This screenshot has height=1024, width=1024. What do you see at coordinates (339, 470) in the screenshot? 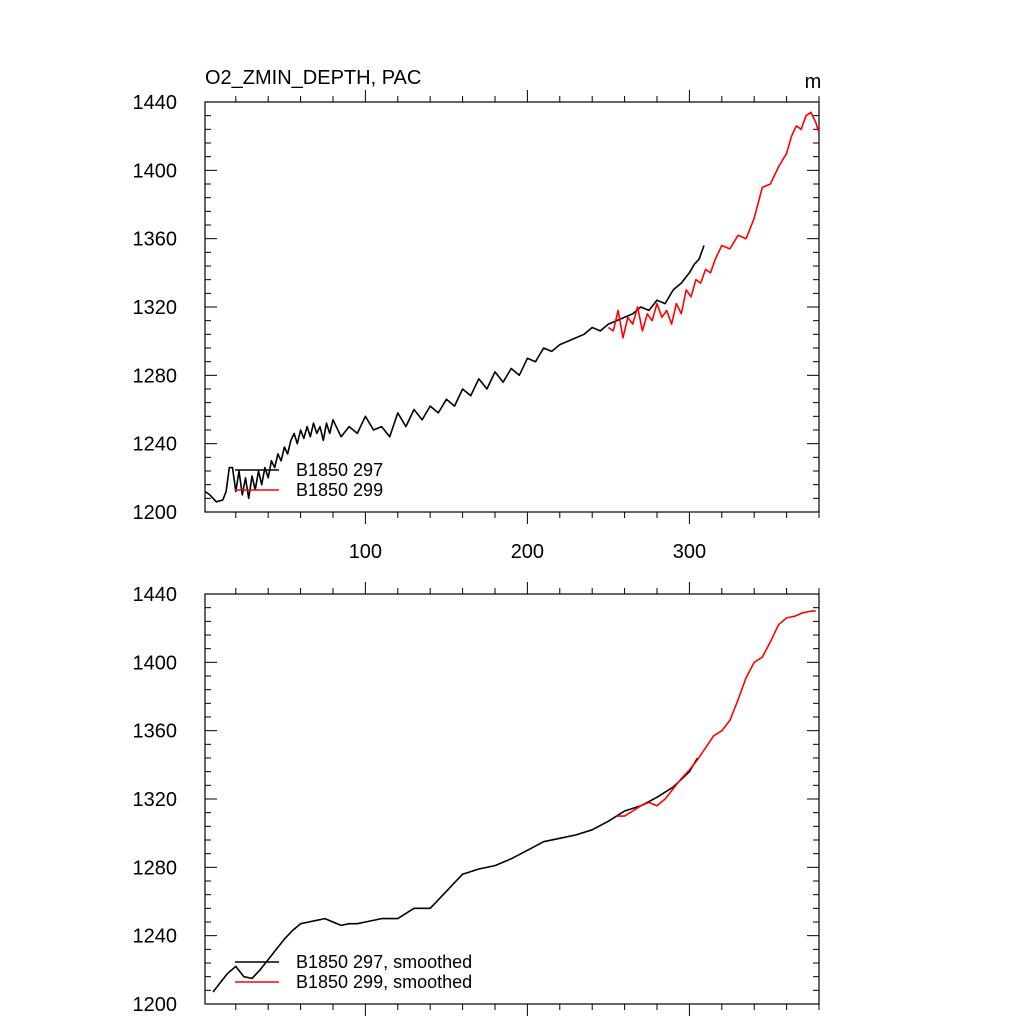
I see `legend-label: B1850 297` at bounding box center [339, 470].